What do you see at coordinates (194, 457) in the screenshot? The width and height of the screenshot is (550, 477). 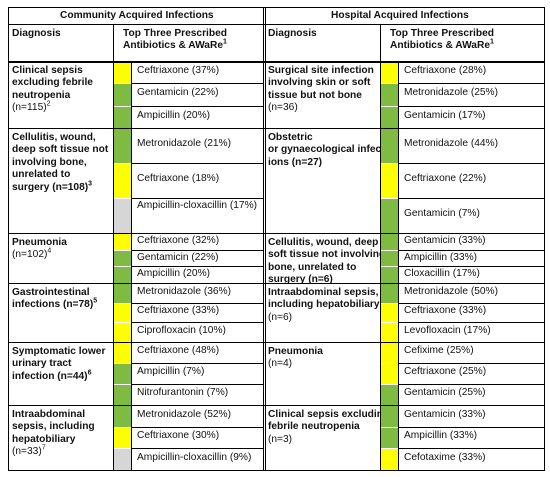 I see `community-antibiotic: Ampicillin-cloxacillin (9%)` at bounding box center [194, 457].